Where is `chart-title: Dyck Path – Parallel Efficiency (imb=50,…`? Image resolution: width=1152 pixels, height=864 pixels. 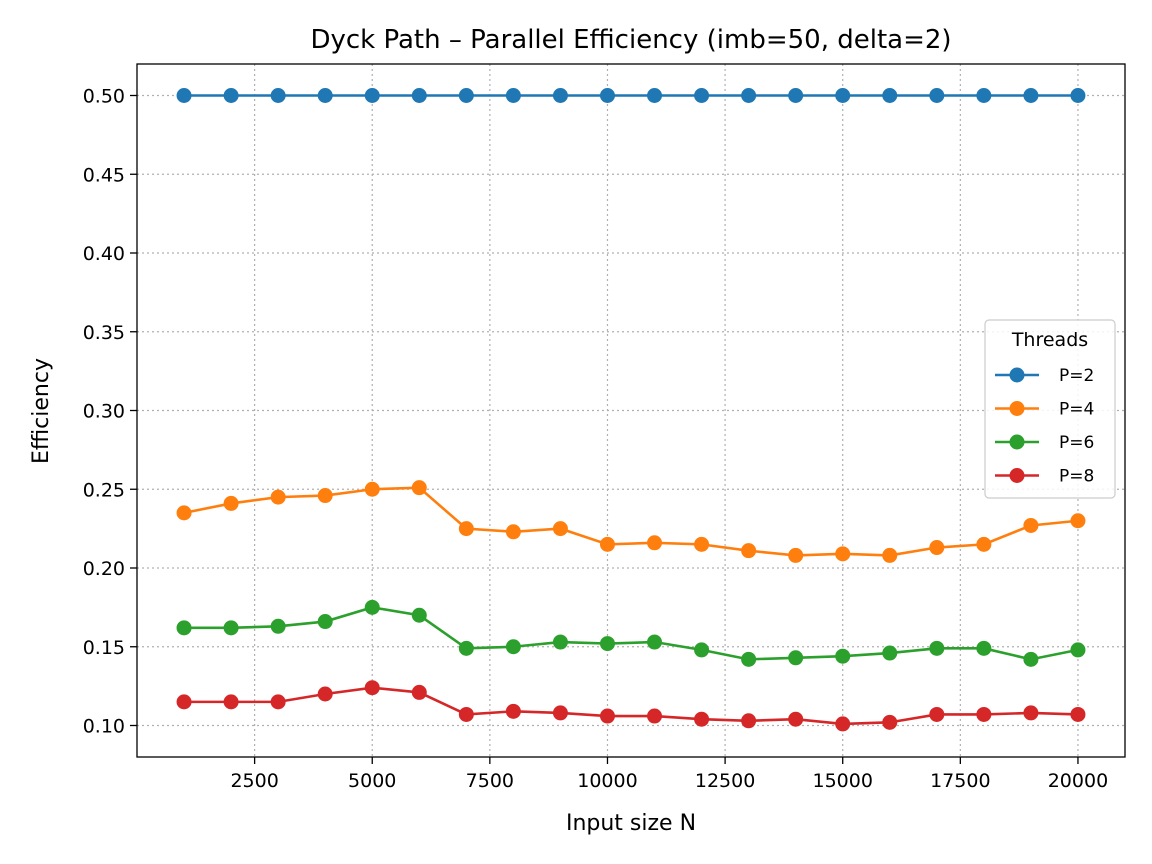
chart-title: Dyck Path – Parallel Efficiency (imb=50,… is located at coordinates (630, 40).